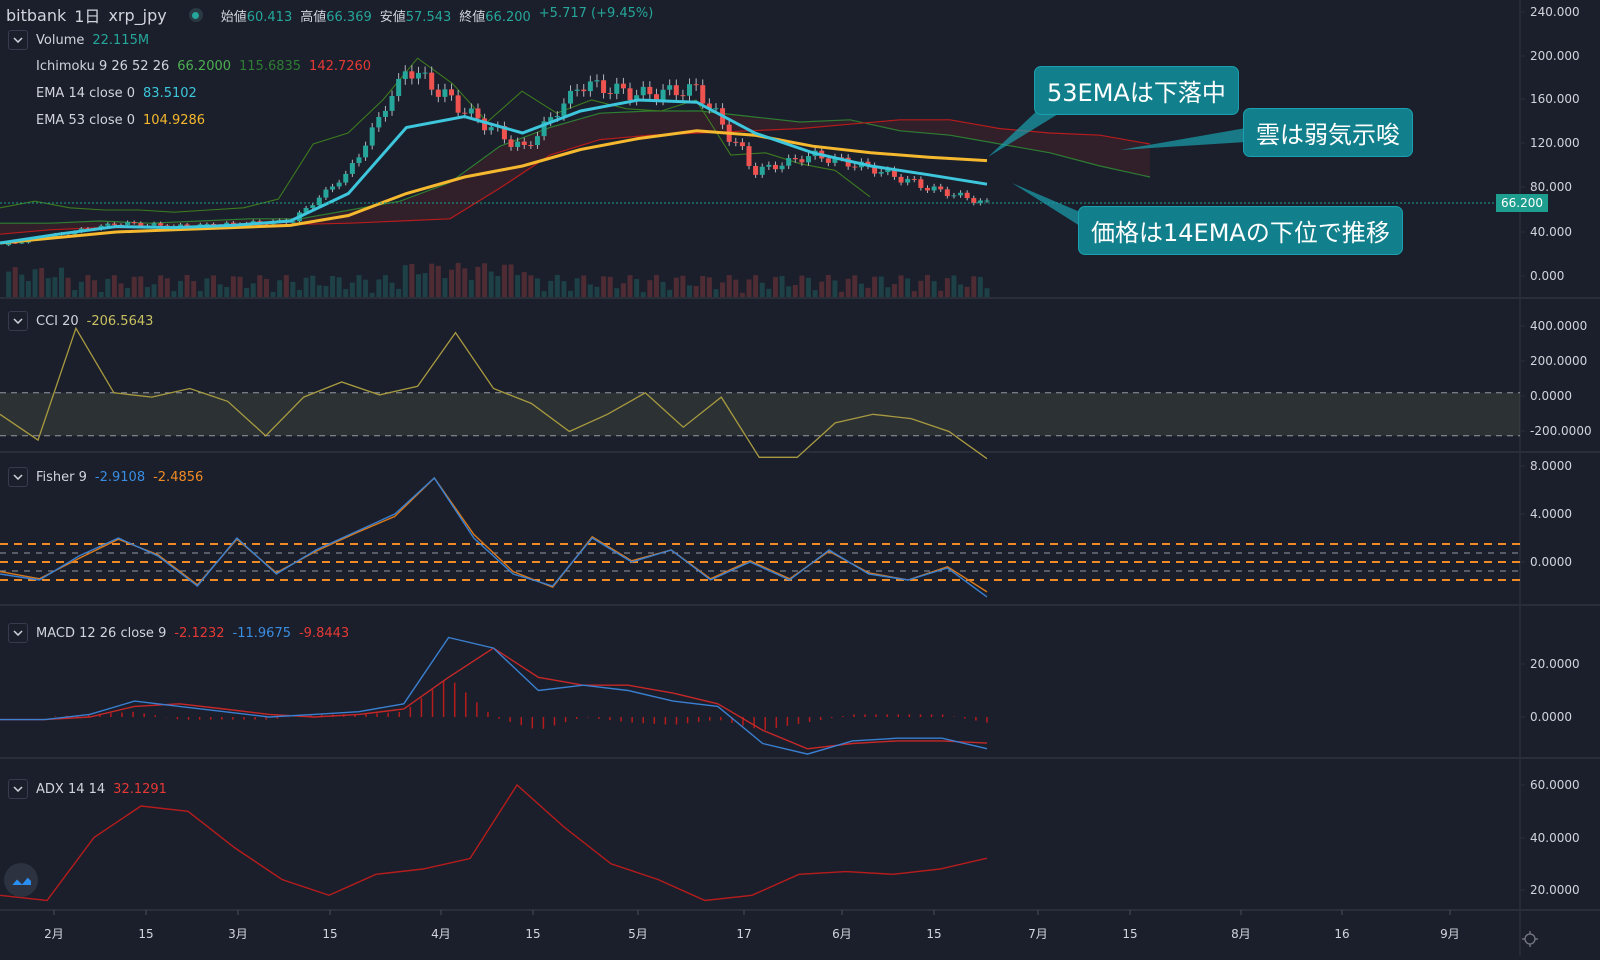  I want to click on fisher-legend: Fisher 9 -2.9108 -2.4856, so click(105, 477).